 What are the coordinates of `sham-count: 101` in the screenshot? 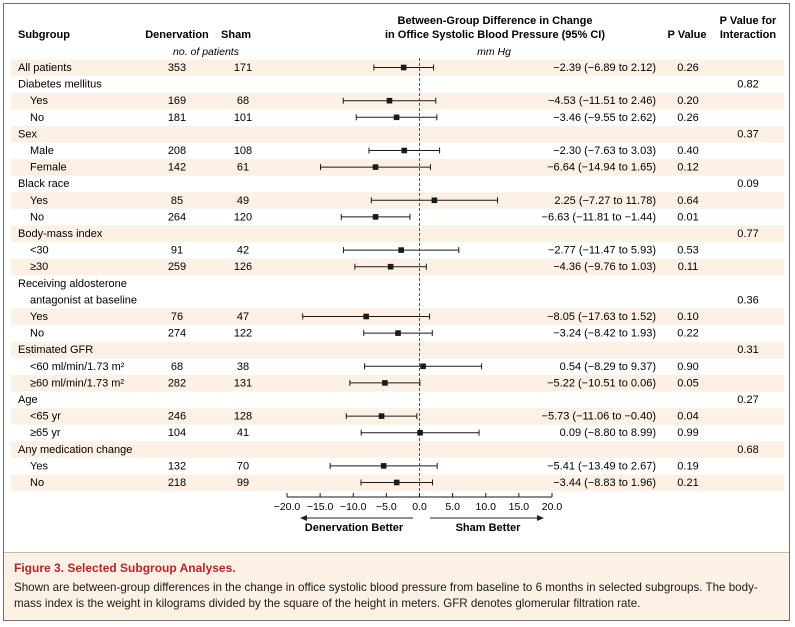 It's located at (243, 118).